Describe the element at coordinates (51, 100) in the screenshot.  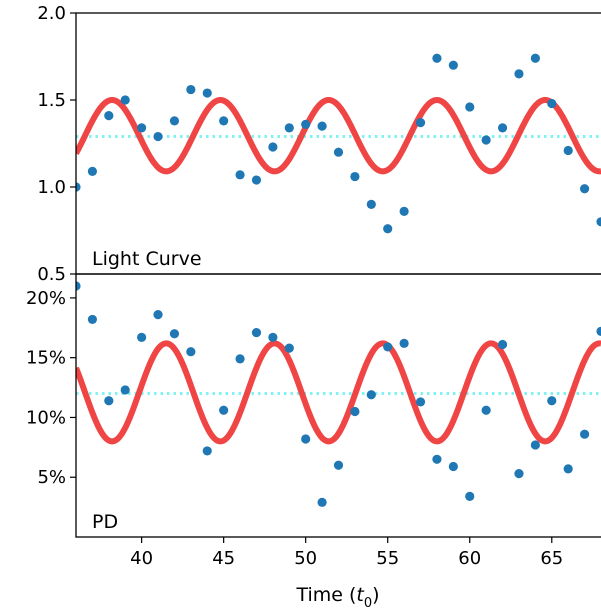
I see `light-curve-y-tick-label: 1.5` at that location.